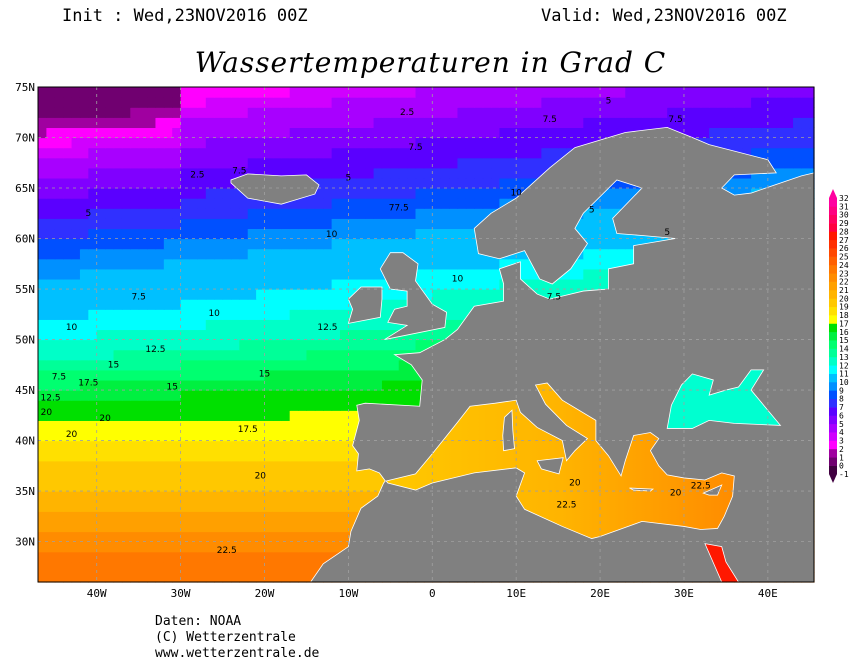 The width and height of the screenshot is (861, 671). What do you see at coordinates (833, 328) in the screenshot?
I see `colorbar-swatch` at bounding box center [833, 328].